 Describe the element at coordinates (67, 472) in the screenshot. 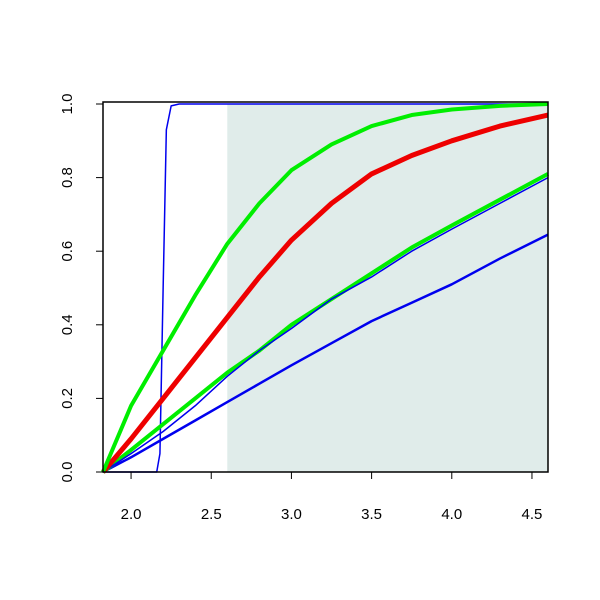

I see `y-tick-label: 0.0` at that location.